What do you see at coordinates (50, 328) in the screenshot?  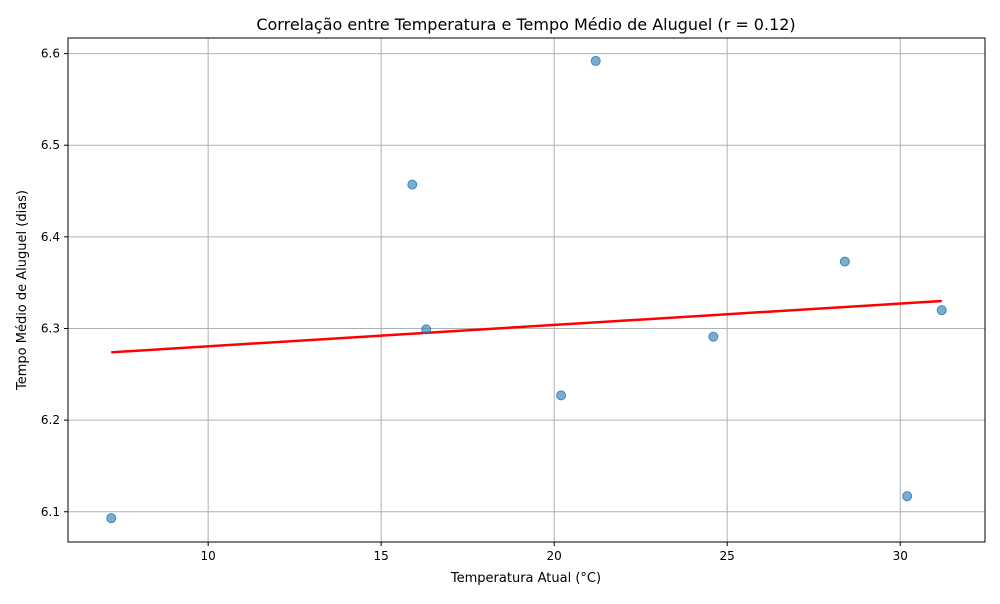 I see `y-tick-label: 6.3` at bounding box center [50, 328].